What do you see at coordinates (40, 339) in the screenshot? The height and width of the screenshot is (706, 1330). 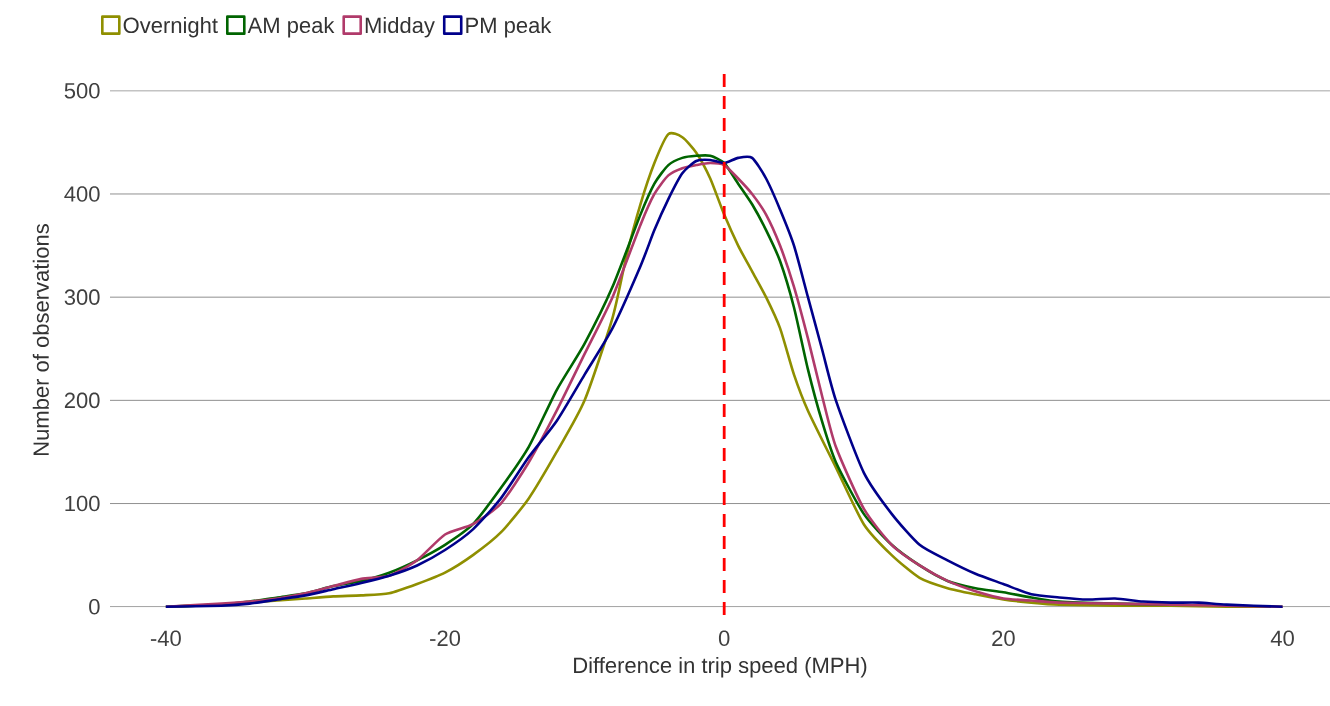 I see `y-axis-title: Number of observations` at bounding box center [40, 339].